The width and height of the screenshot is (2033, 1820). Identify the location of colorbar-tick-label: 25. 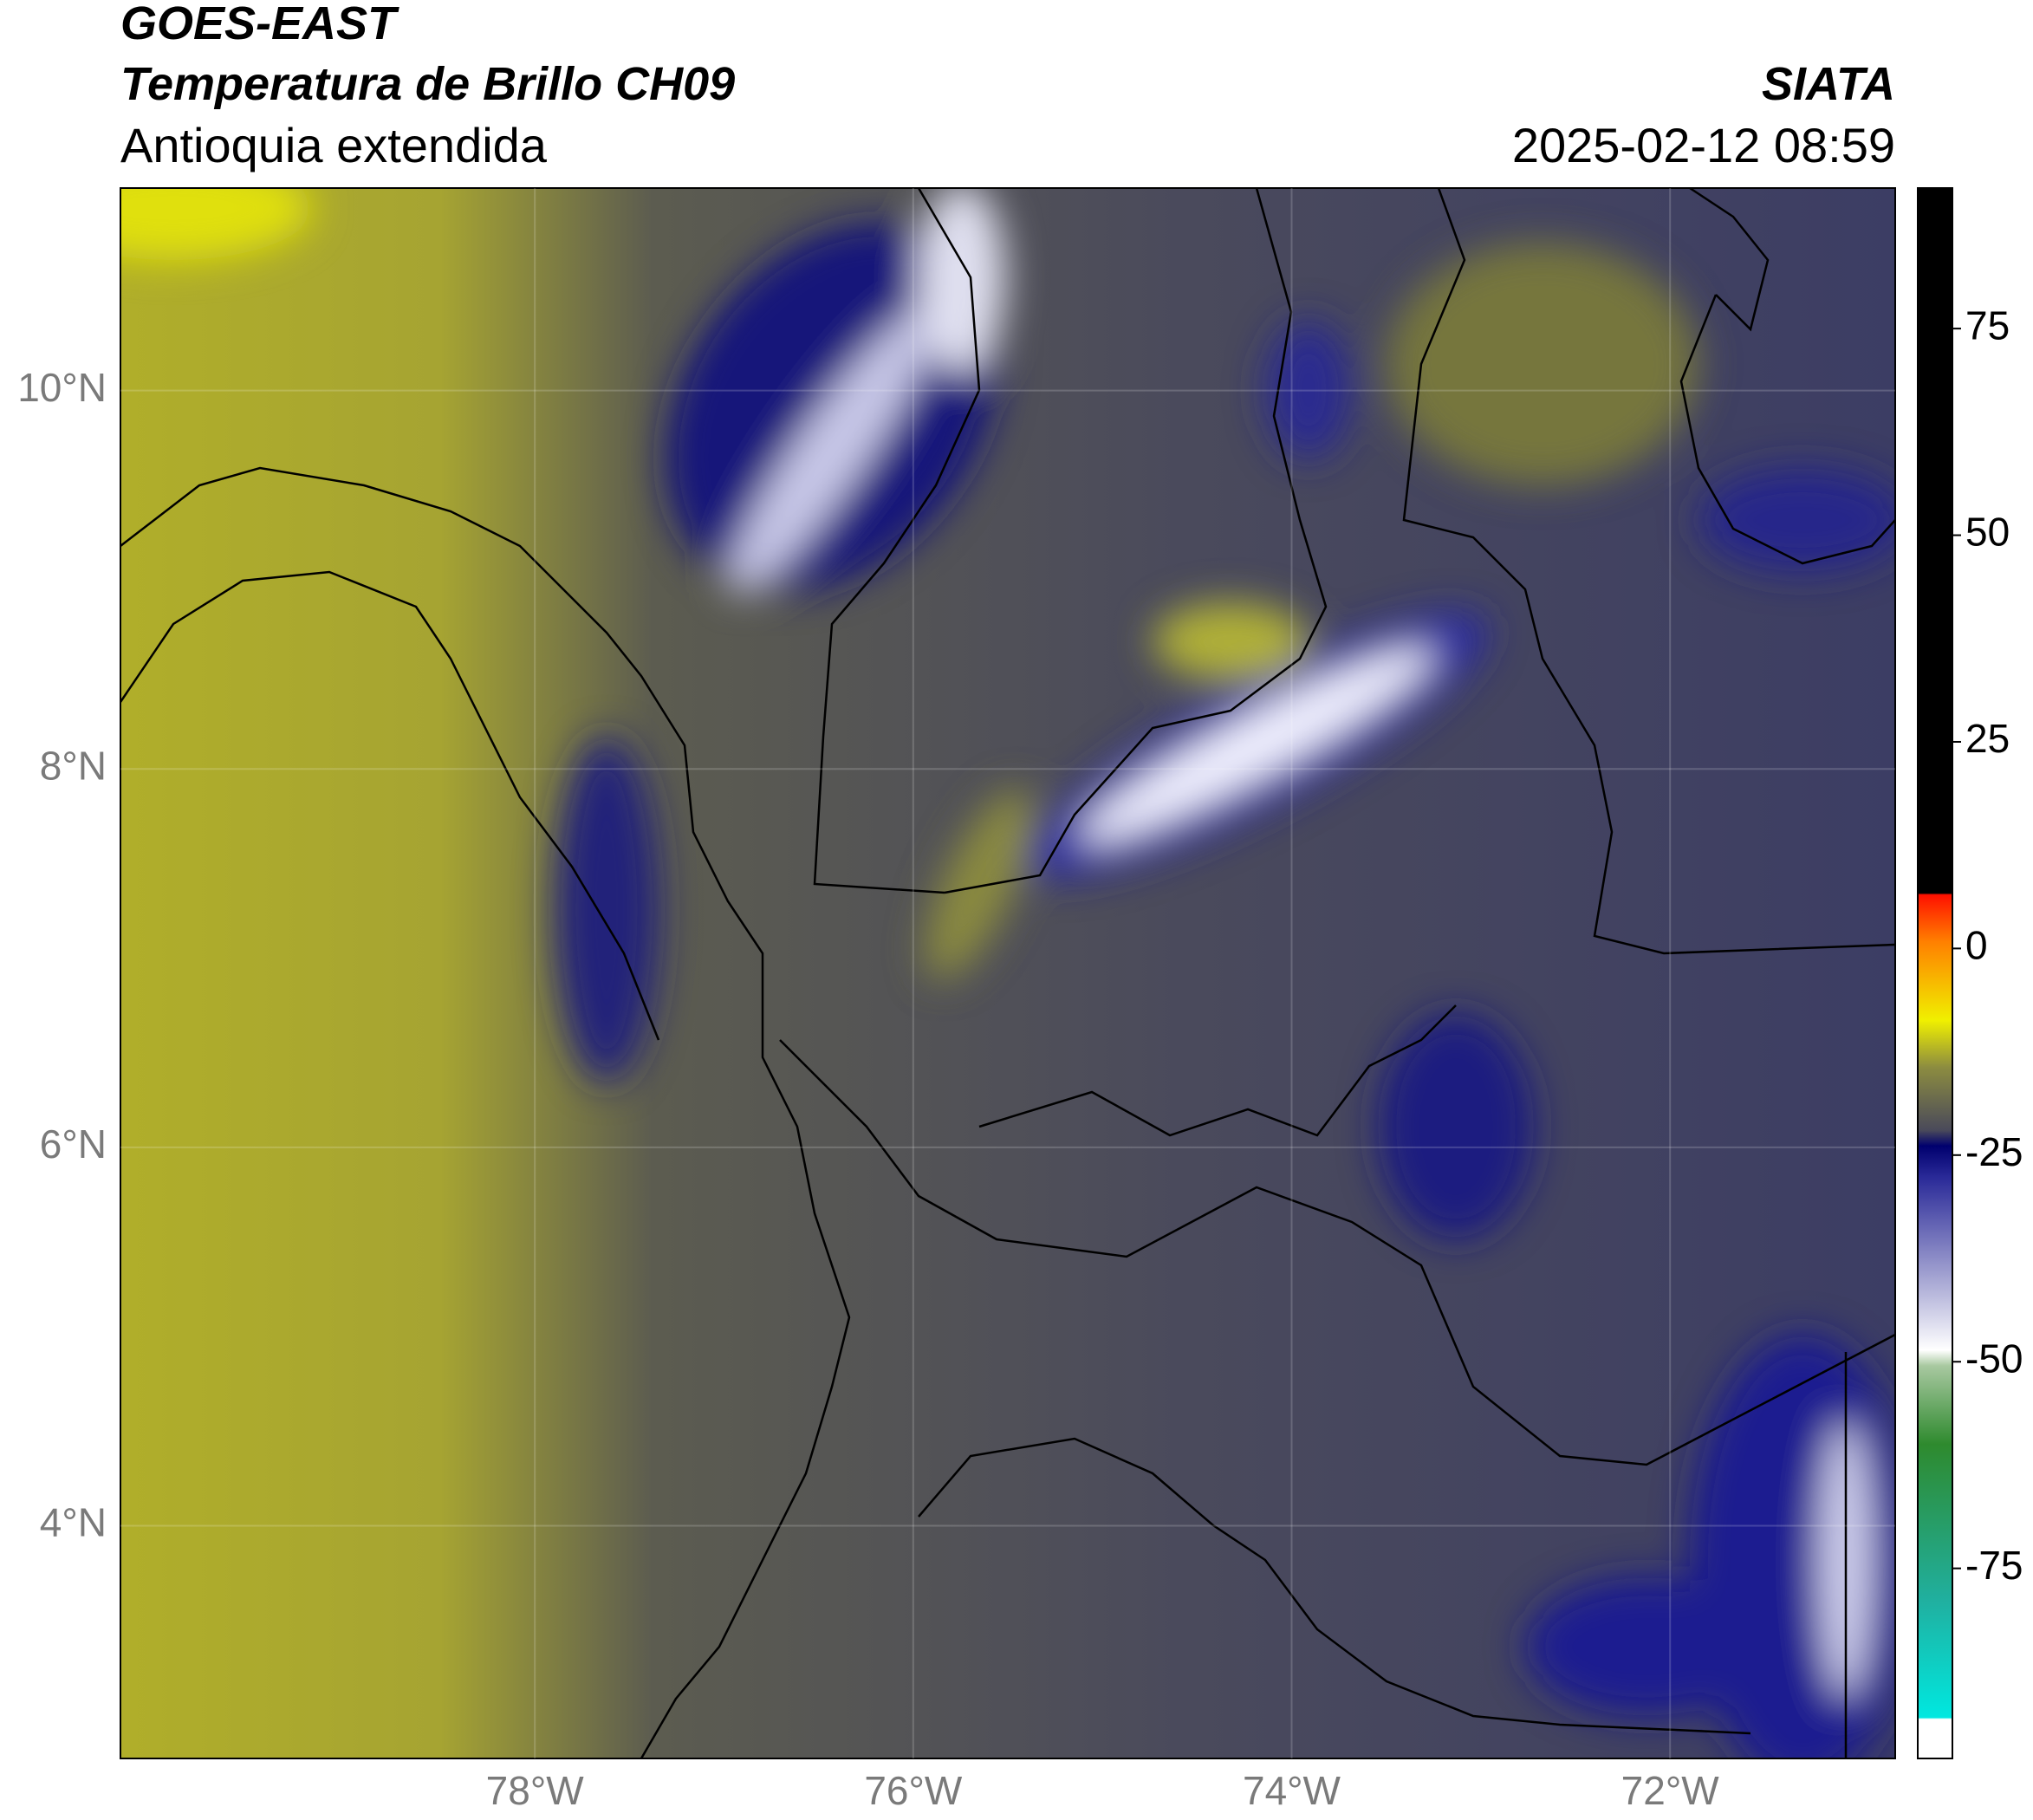
(1987, 738).